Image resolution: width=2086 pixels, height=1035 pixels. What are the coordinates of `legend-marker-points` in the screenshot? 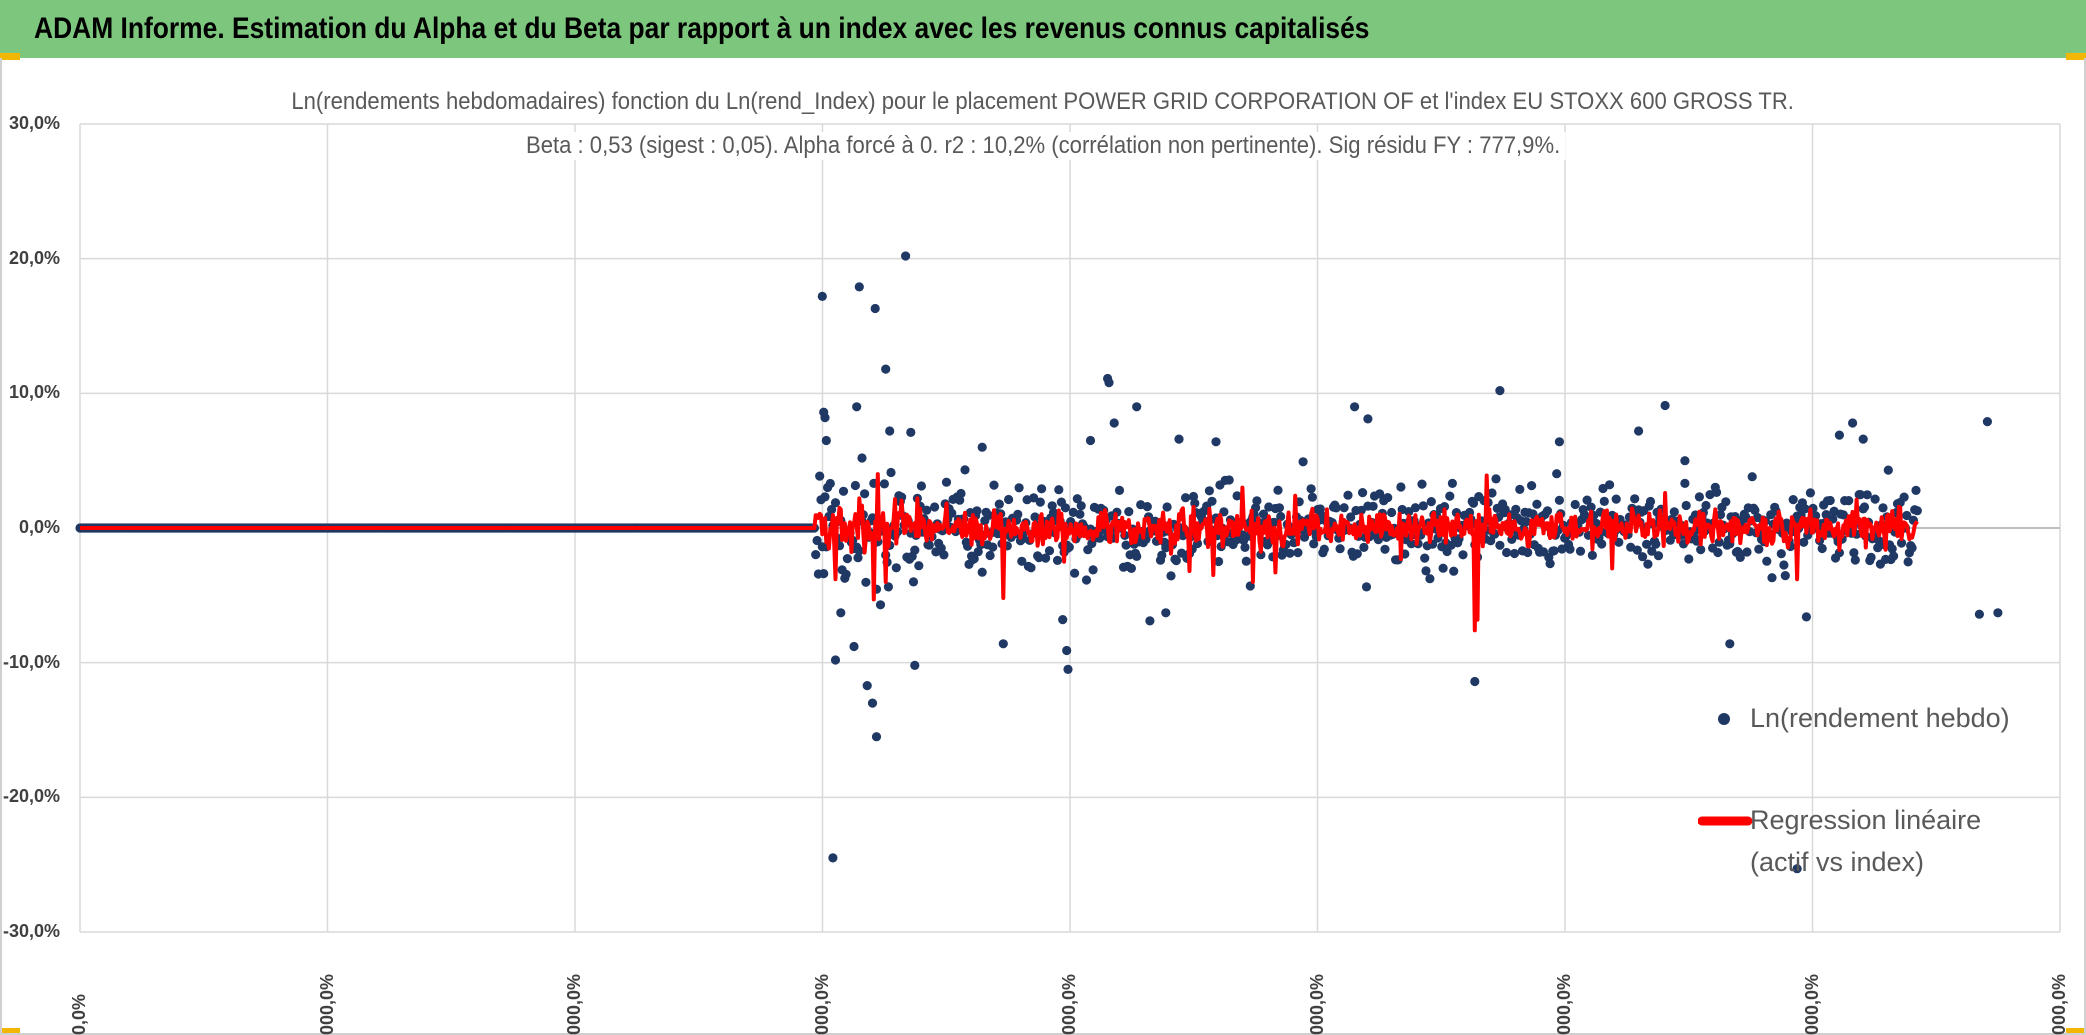 It's located at (1724, 719).